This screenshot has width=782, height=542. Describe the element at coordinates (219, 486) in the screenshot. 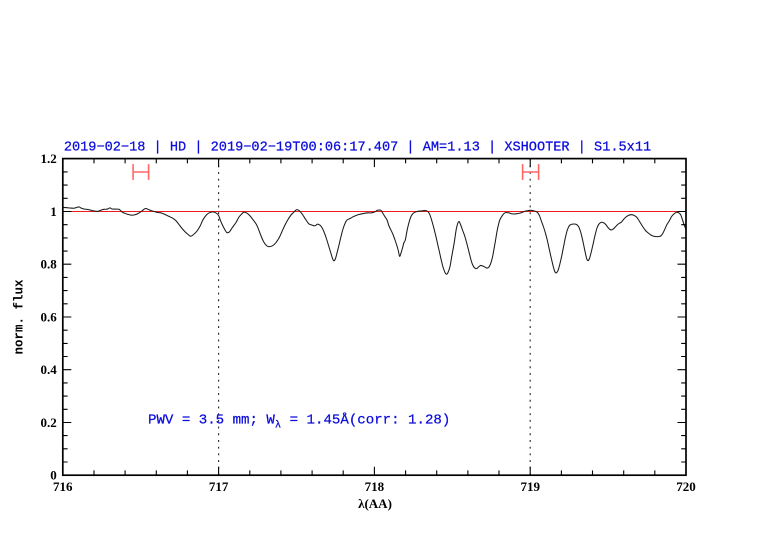

I see `svg-text: 717` at that location.